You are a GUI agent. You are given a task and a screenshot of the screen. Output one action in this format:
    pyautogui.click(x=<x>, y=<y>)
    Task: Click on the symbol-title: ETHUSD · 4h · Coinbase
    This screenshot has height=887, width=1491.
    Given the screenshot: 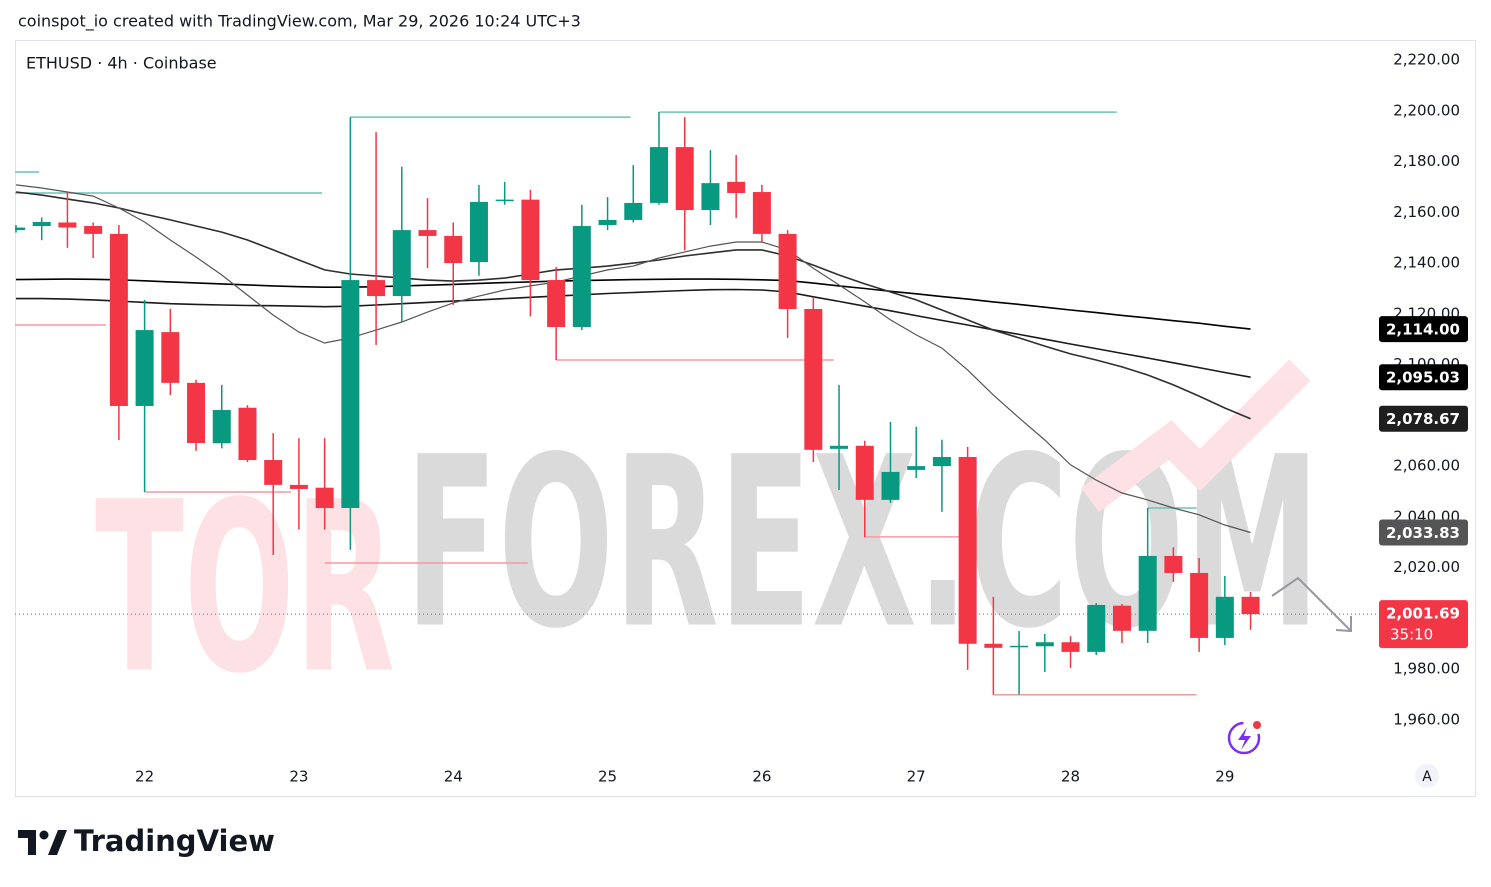 What is the action you would take?
    pyautogui.click(x=121, y=63)
    